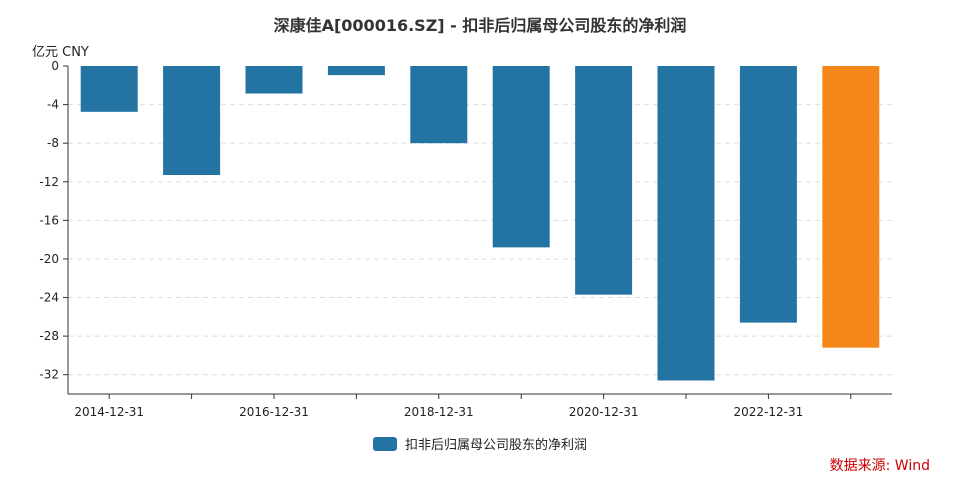 This screenshot has width=960, height=482. Describe the element at coordinates (879, 466) in the screenshot. I see `source-note: 数据来源: Wind` at that location.